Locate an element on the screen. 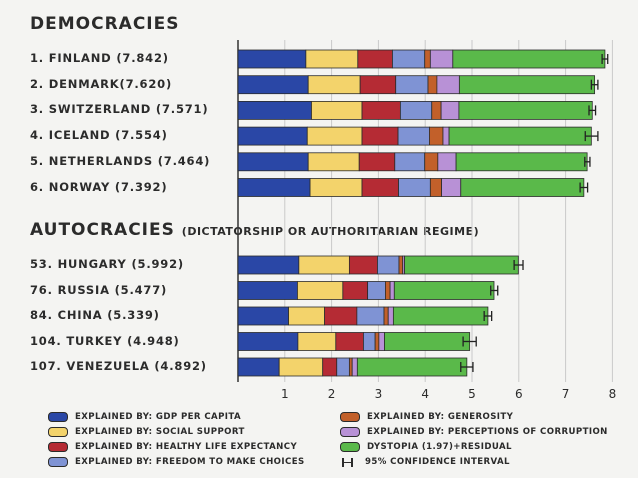 This screenshot has height=478, width=638. country-label: 107. VENEZUELA (4.892) is located at coordinates (118, 366).